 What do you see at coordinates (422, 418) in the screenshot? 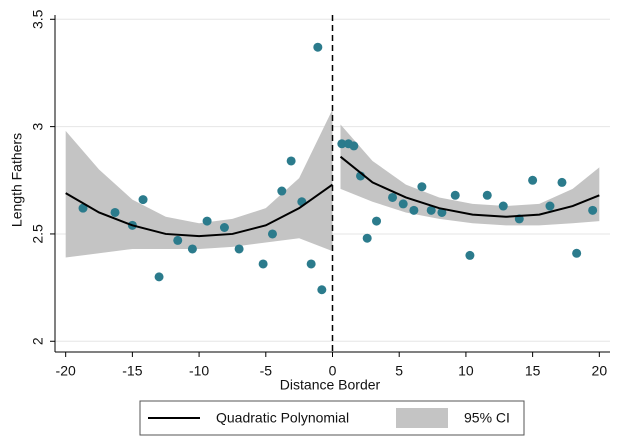
I see `legend-ci-swatch` at bounding box center [422, 418].